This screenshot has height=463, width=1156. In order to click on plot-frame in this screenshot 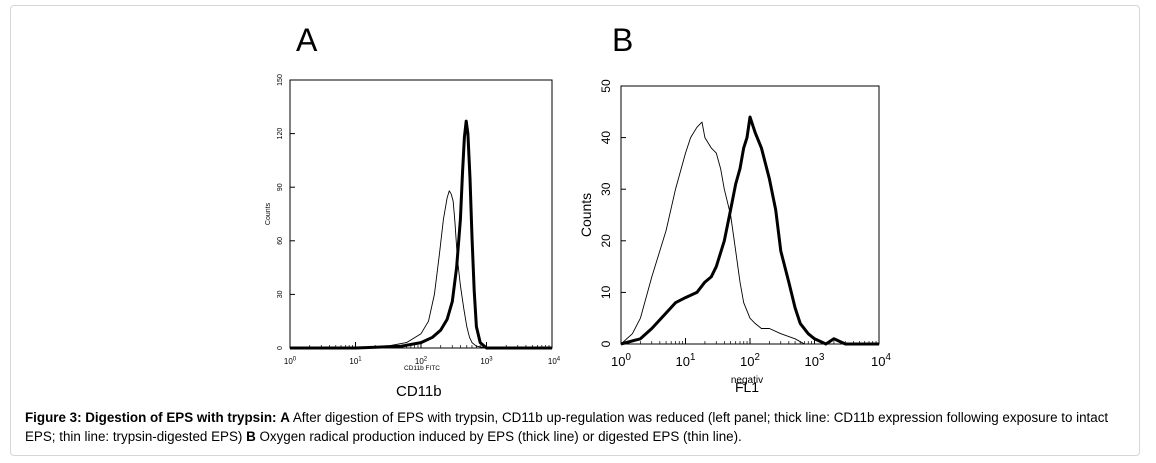, I will do `click(421, 214)`.